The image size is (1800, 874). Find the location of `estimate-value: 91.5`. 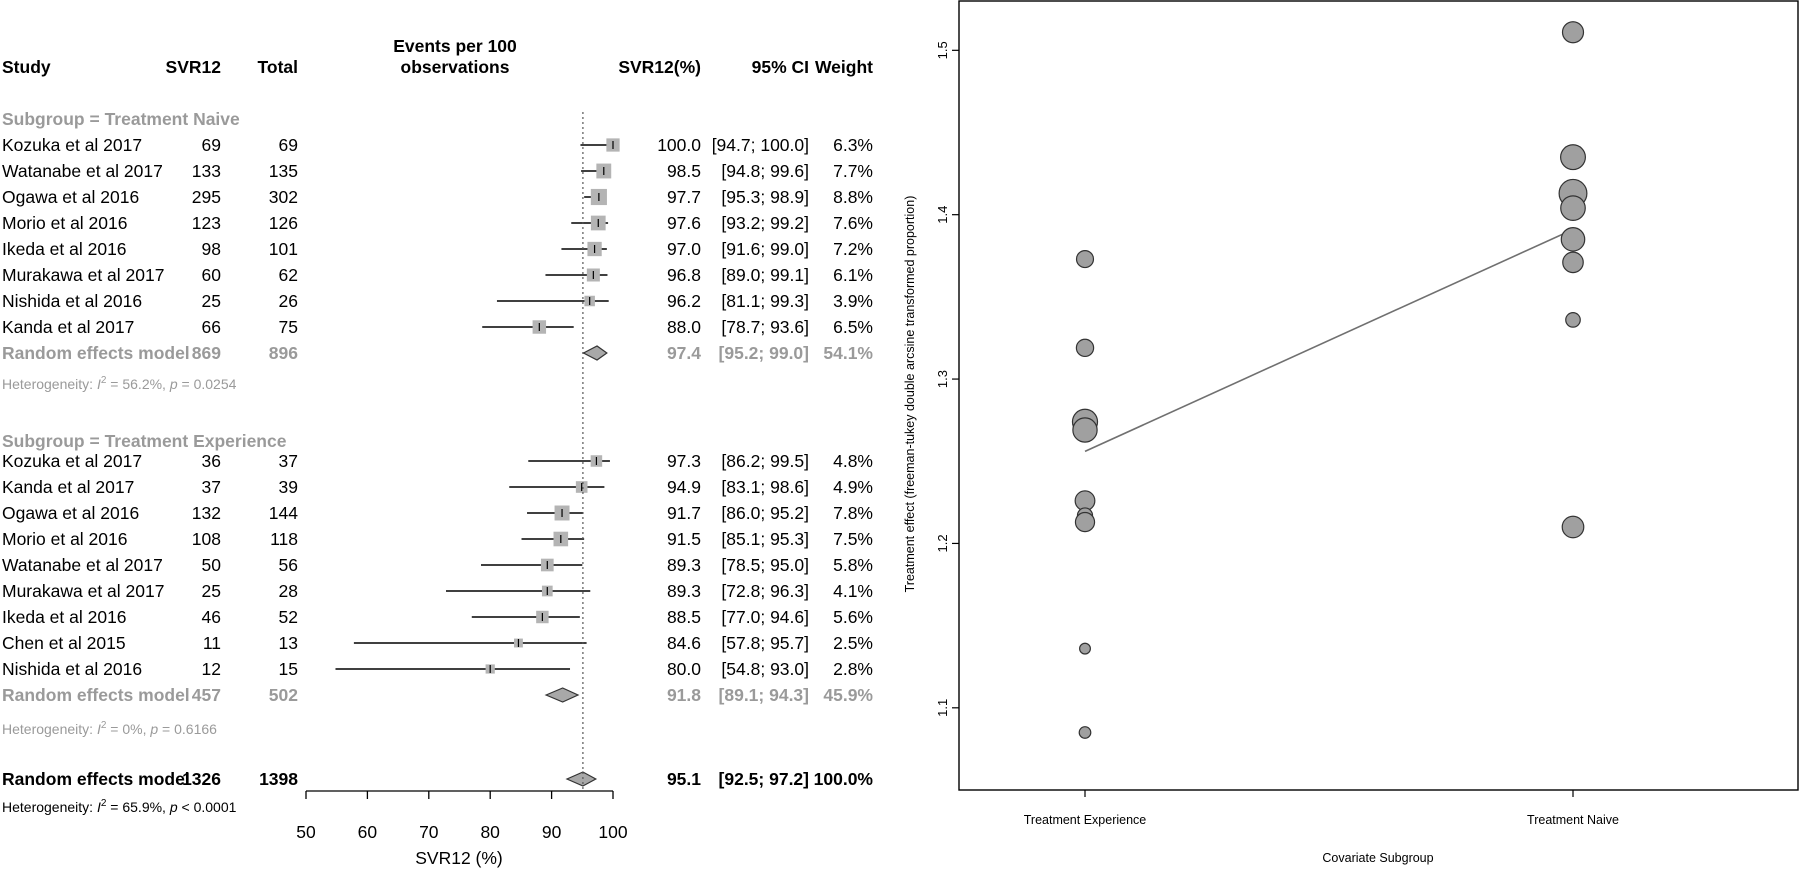

estimate-value: 91.5 is located at coordinates (684, 539).